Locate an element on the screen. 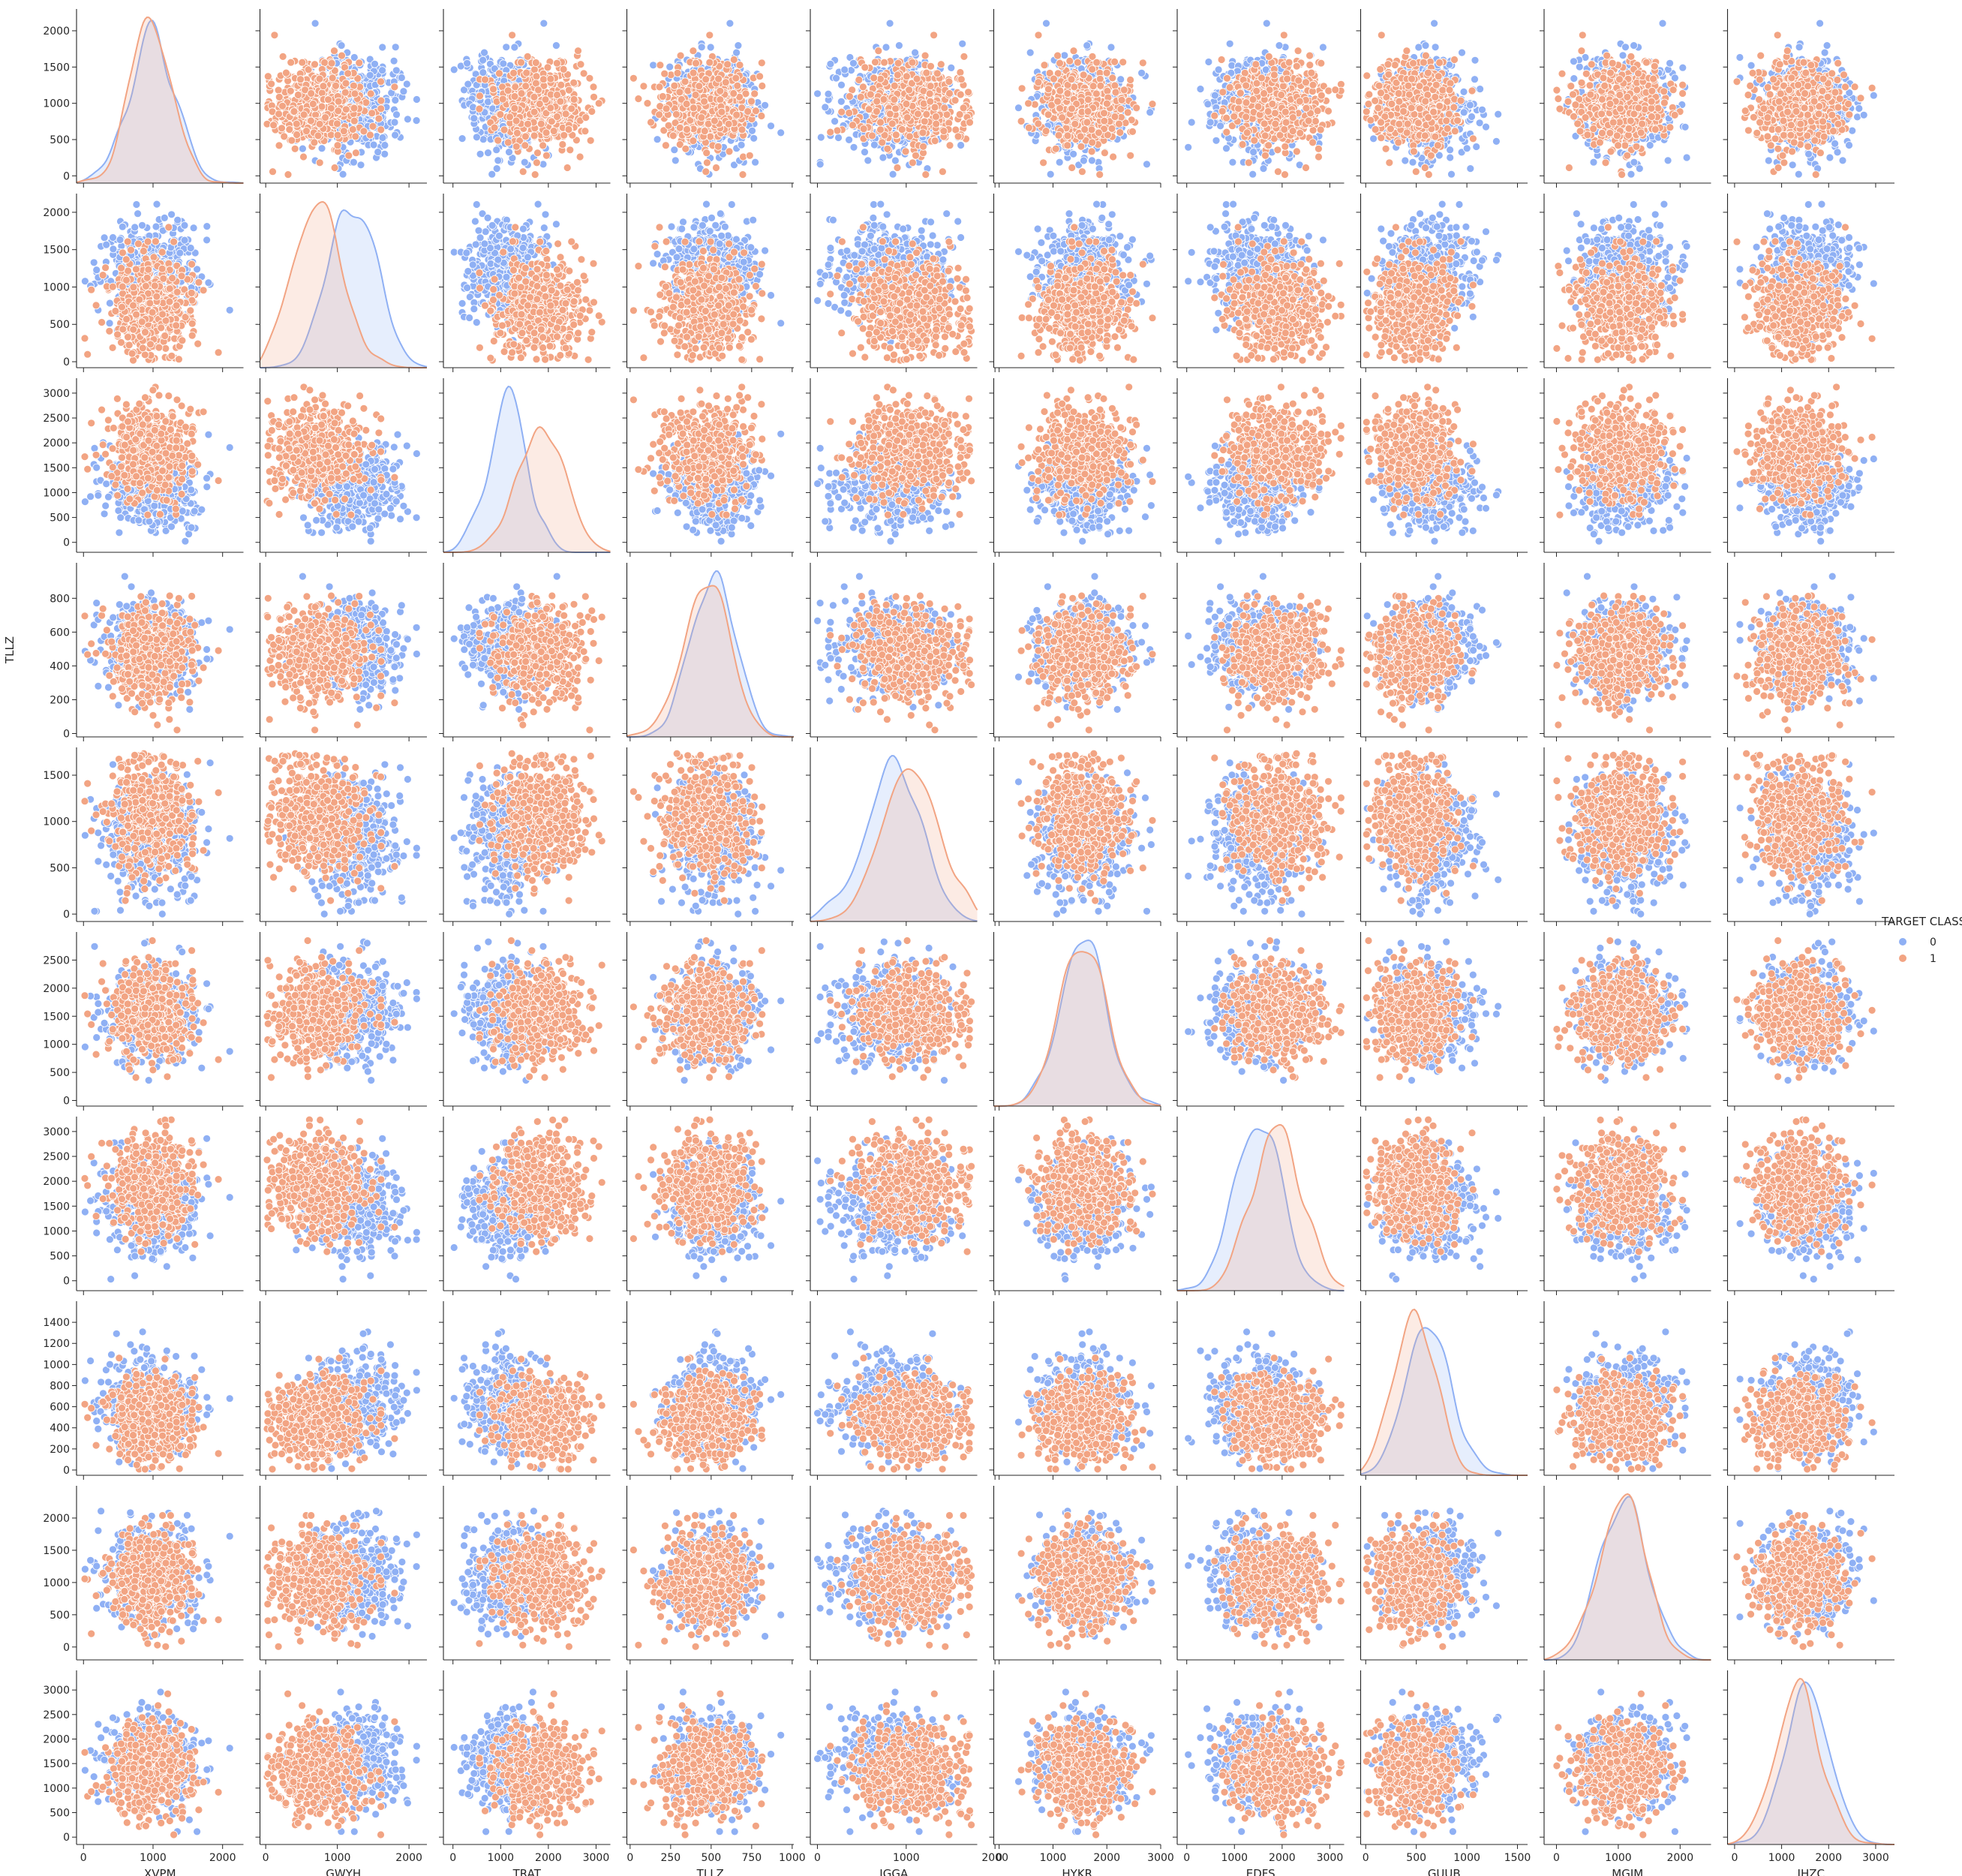  y-tick-label: 1000 is located at coordinates (57, 104).